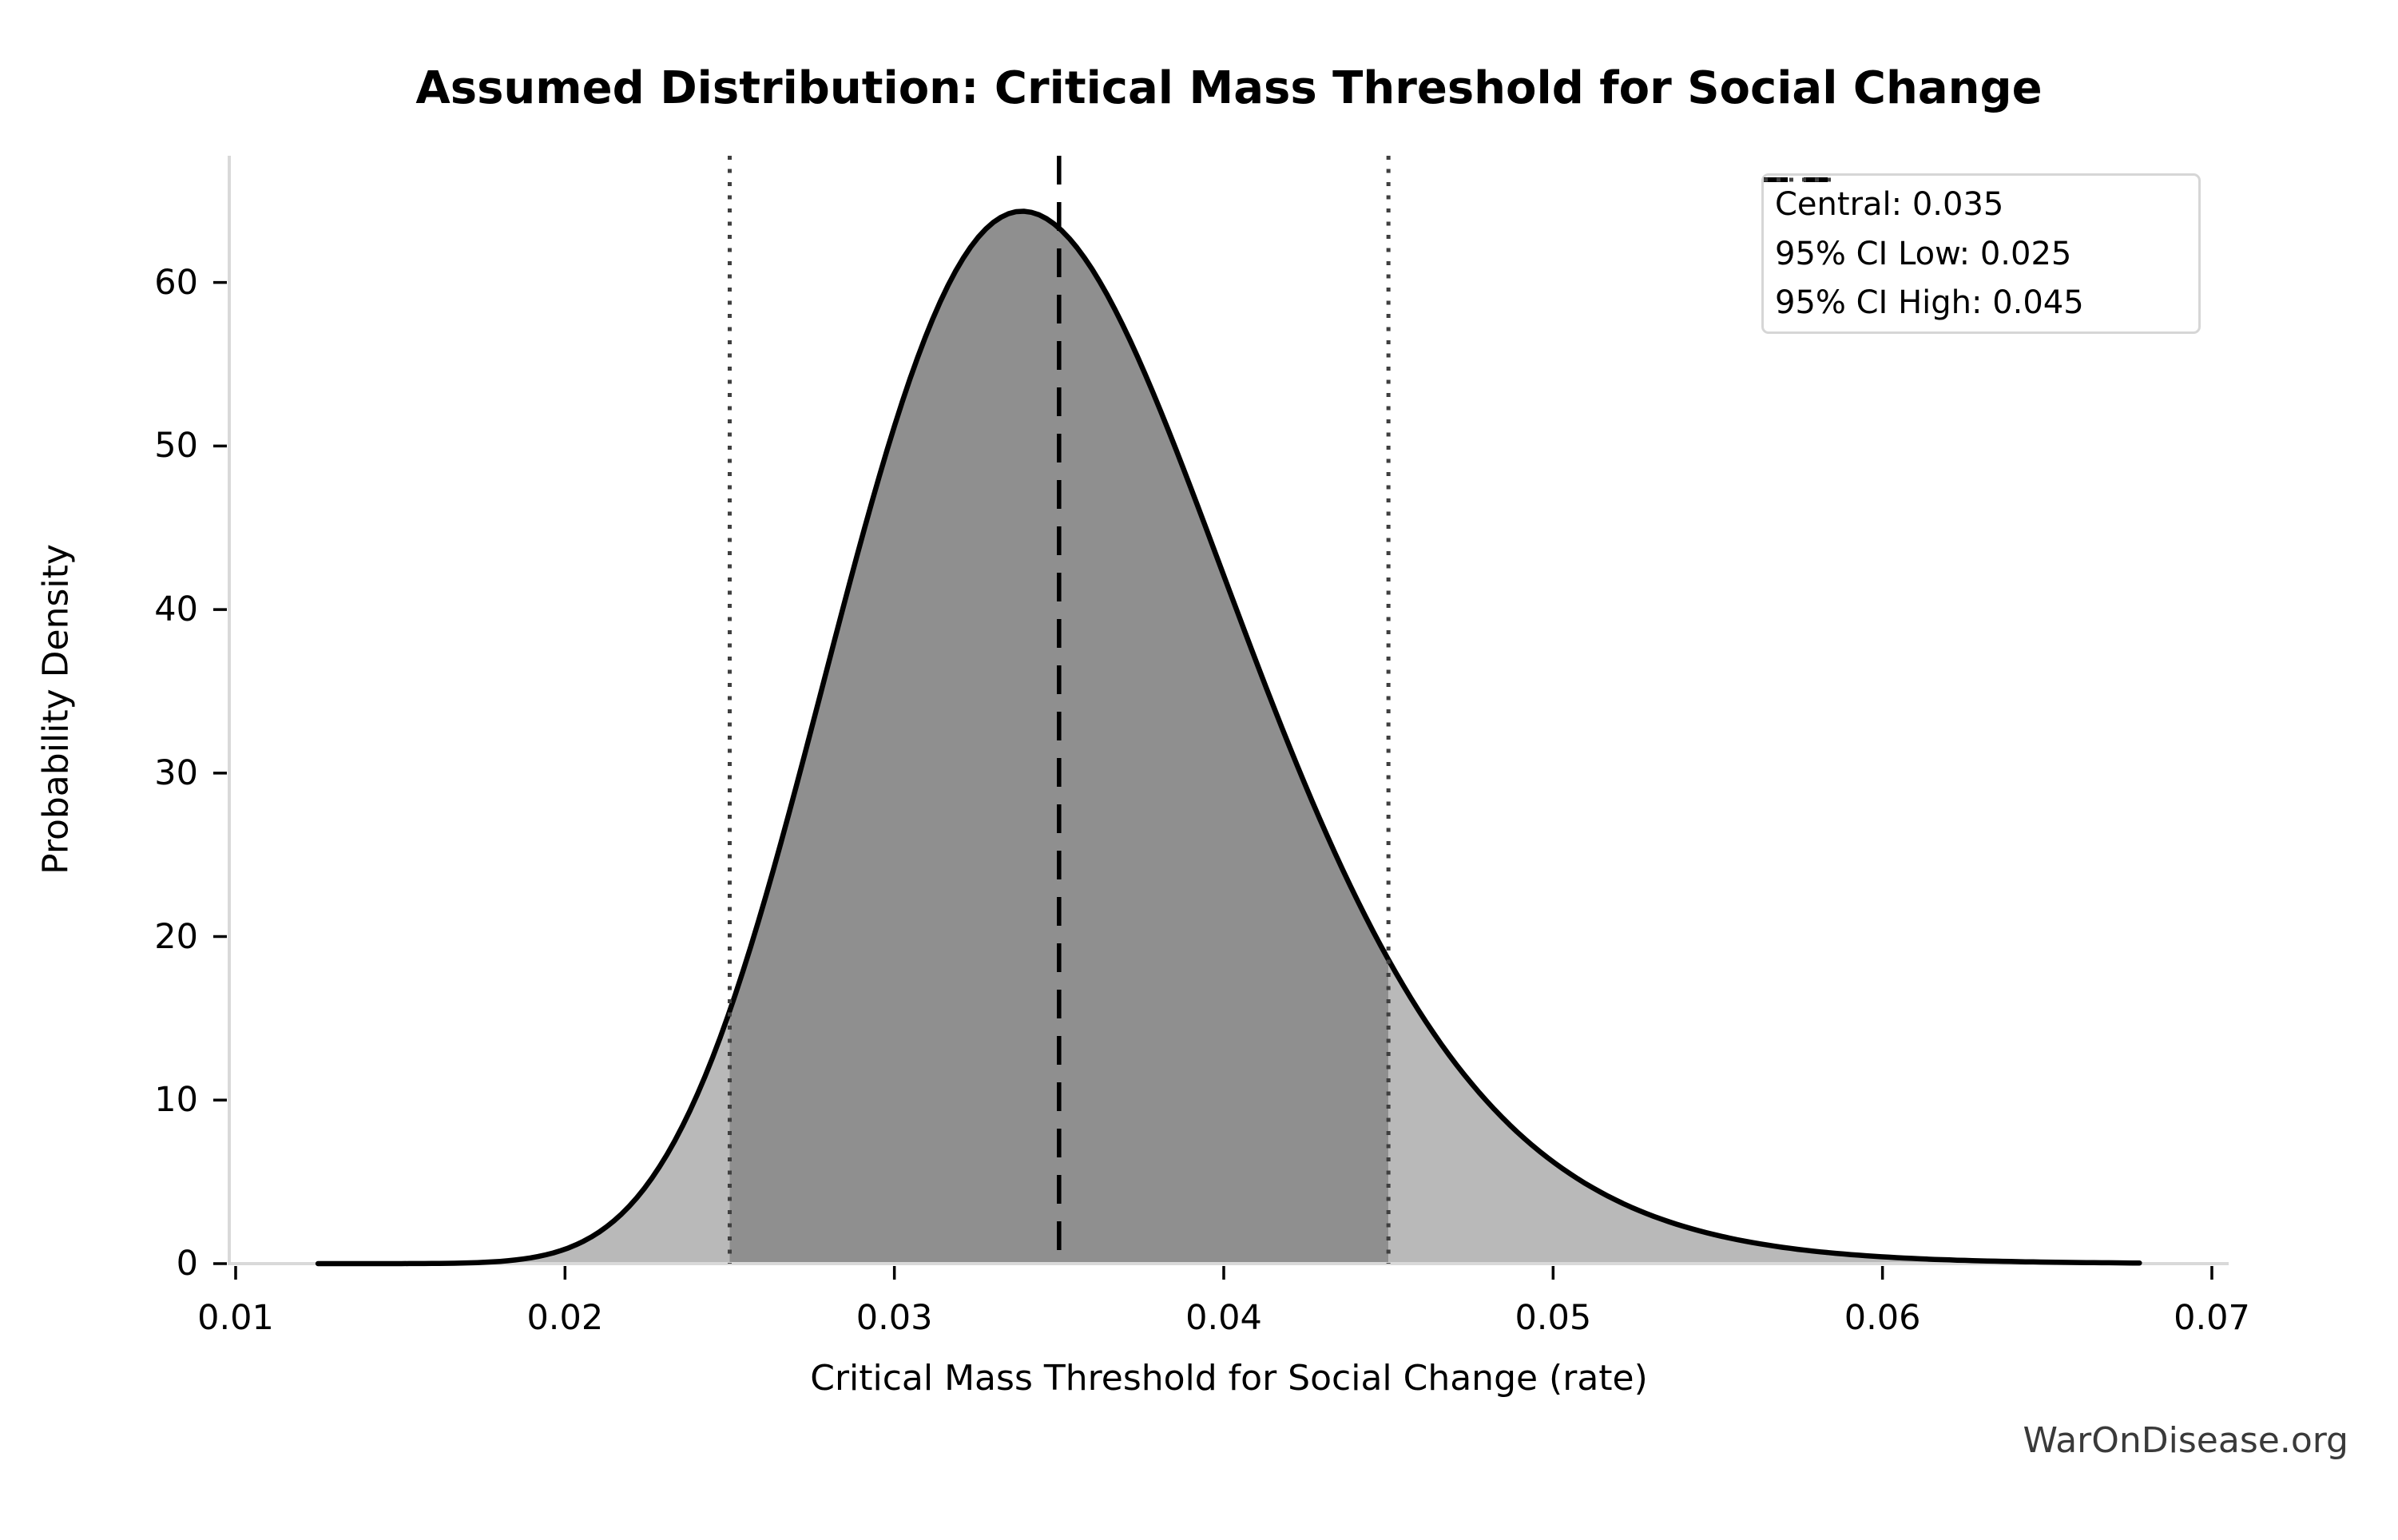 This screenshot has width=2398, height=1540. I want to click on legend-label: Central: 0.035, so click(1889, 204).